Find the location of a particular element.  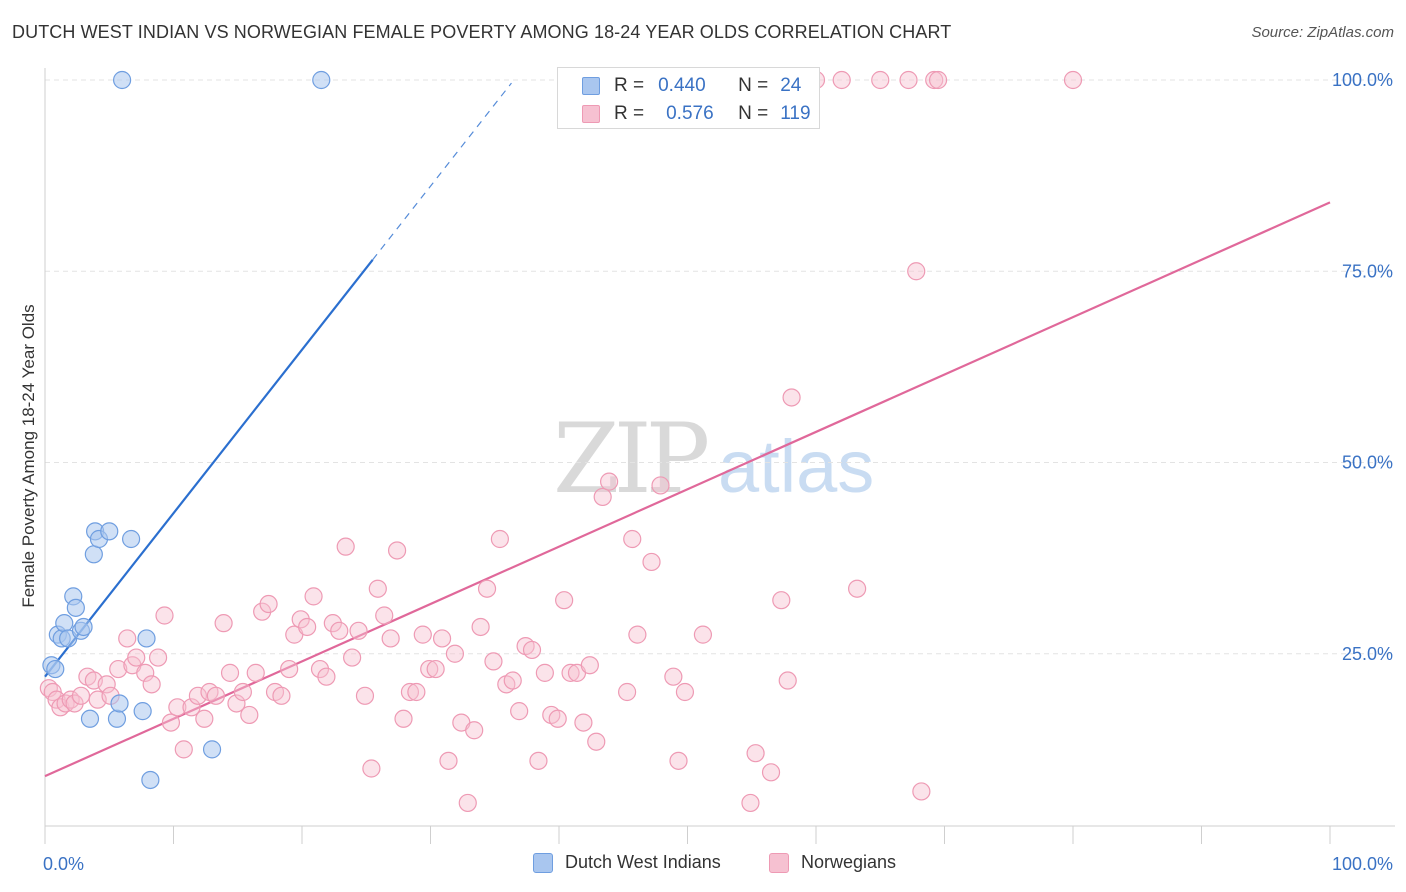

source-label: Source: ZipAtlas.com is located at coordinates (1322, 32).